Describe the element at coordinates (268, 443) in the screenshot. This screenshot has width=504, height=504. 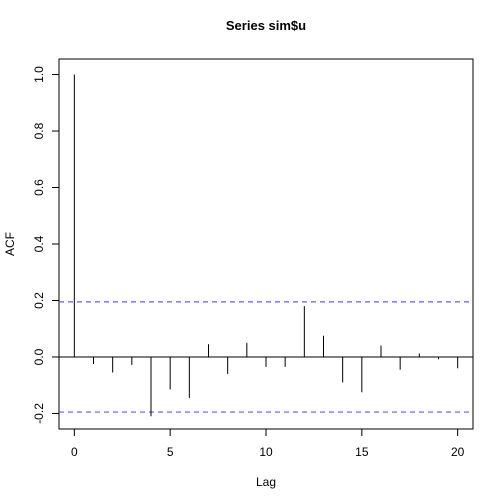
I see `x-axis: 0 5 10 15 20` at that location.